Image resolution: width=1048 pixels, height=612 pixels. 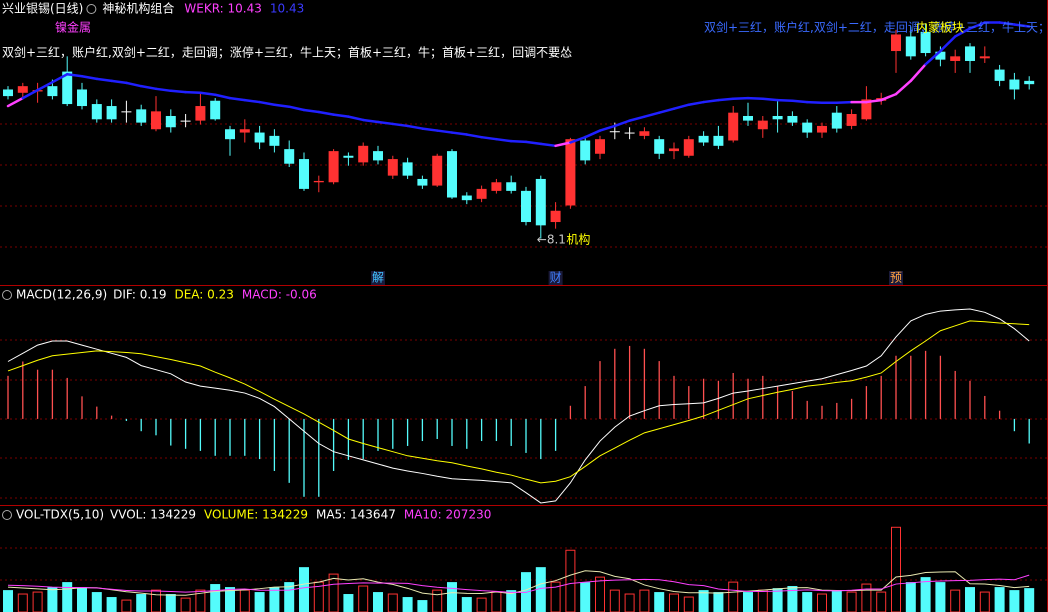 What do you see at coordinates (287, 9) in the screenshot?
I see `header-readout: 10.43` at bounding box center [287, 9].